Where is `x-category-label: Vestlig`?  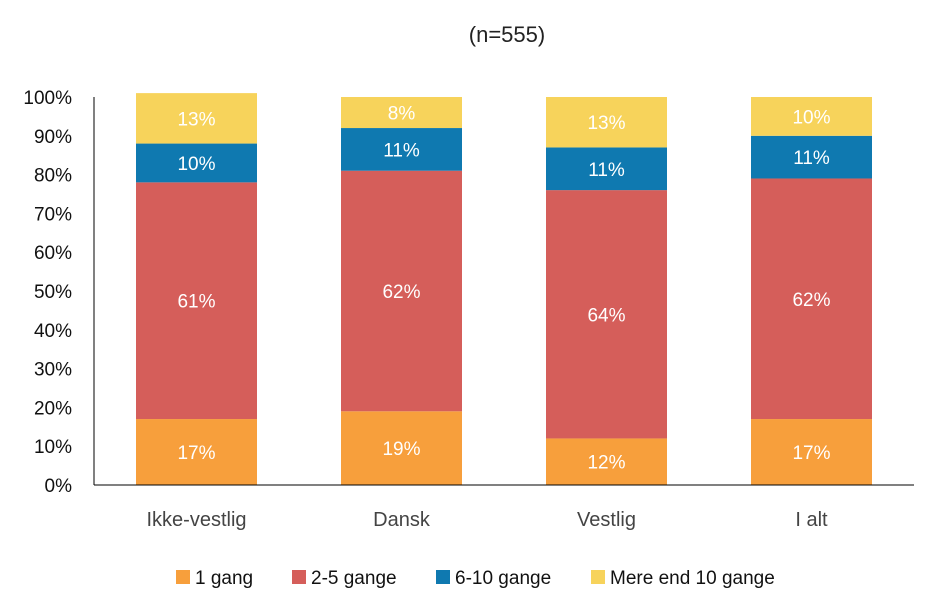 x-category-label: Vestlig is located at coordinates (606, 520).